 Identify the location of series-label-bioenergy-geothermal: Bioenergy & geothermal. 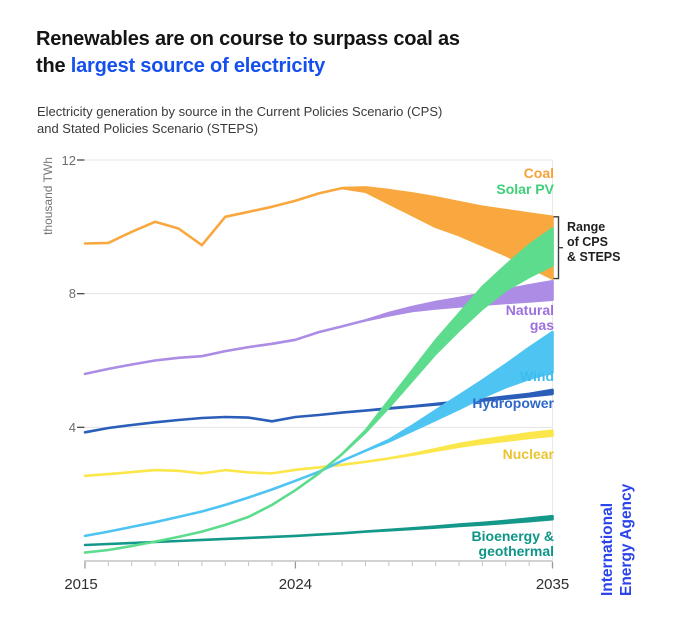
(512, 543).